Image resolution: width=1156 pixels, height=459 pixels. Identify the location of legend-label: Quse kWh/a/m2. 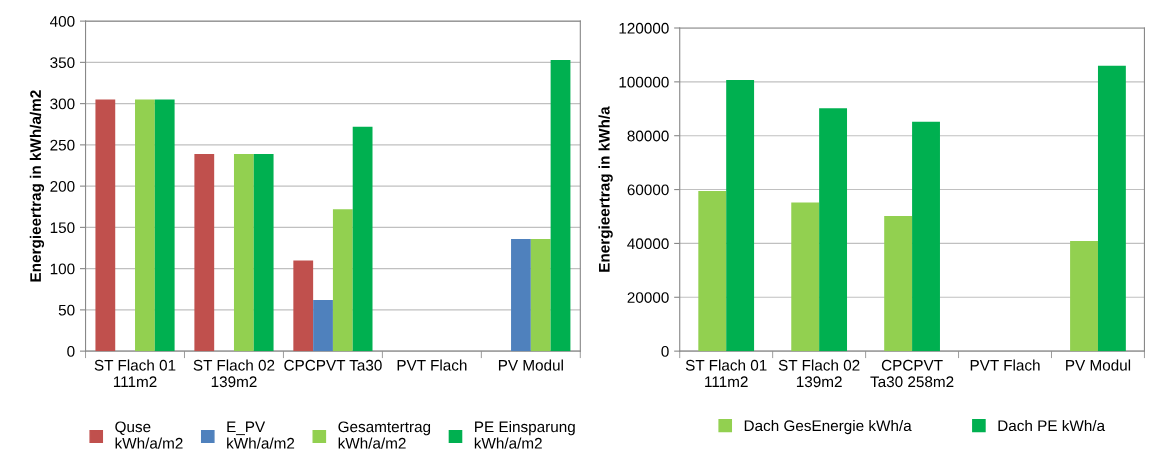
(149, 435).